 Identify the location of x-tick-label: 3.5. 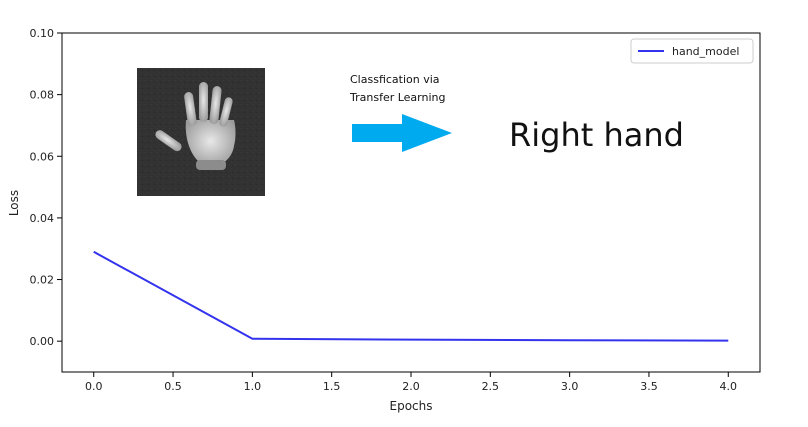
(649, 386).